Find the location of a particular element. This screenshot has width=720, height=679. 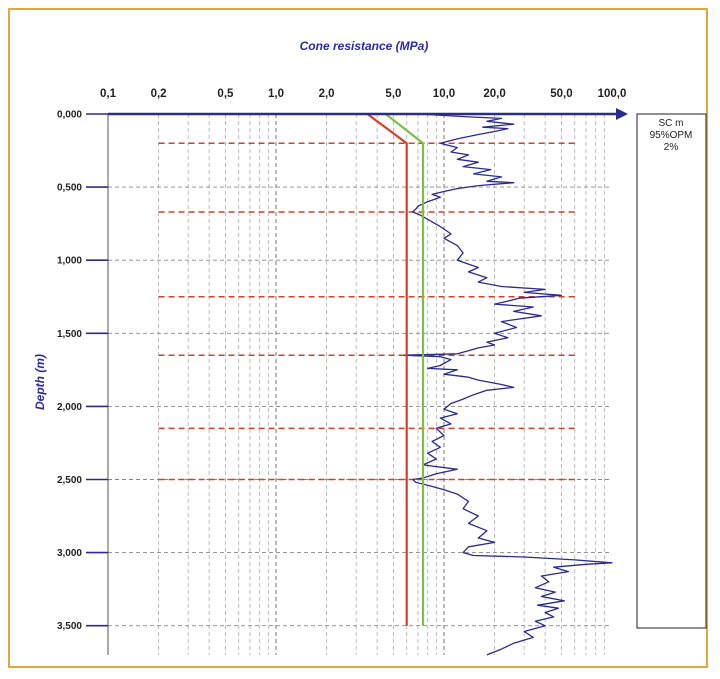

y-tick-label: 1,500 is located at coordinates (69, 334).